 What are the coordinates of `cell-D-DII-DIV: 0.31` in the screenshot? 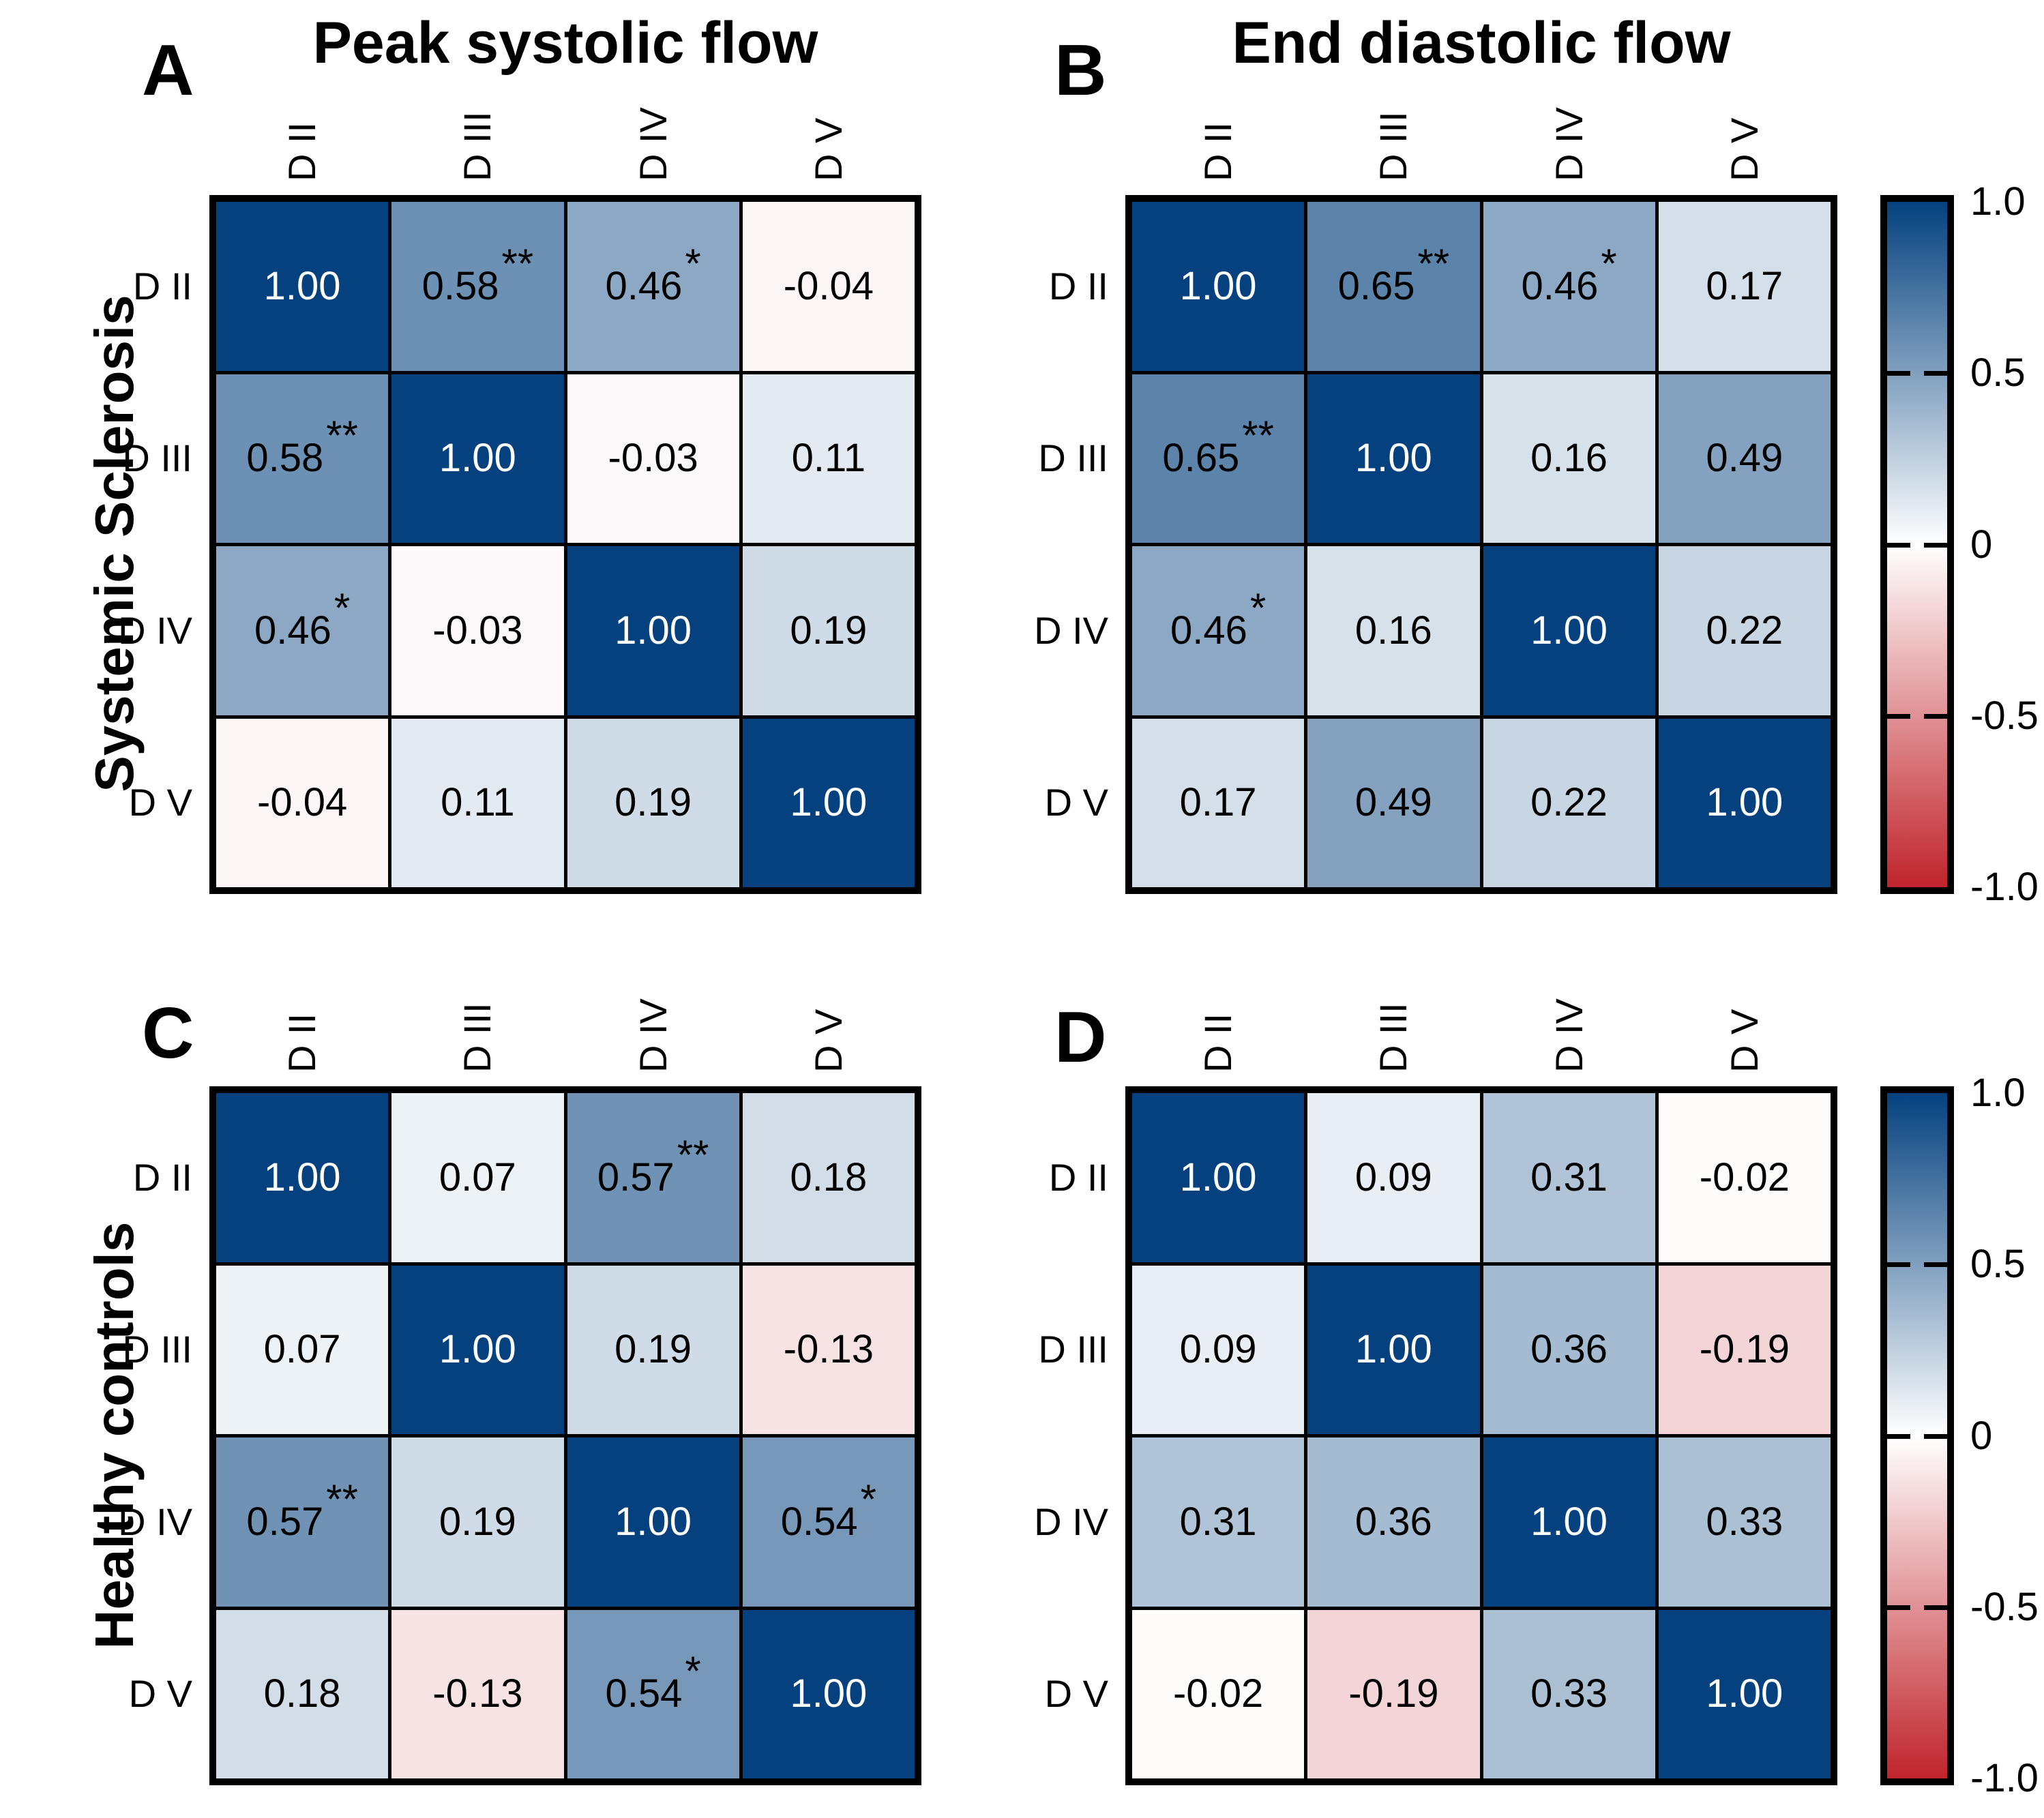 It's located at (1569, 1177).